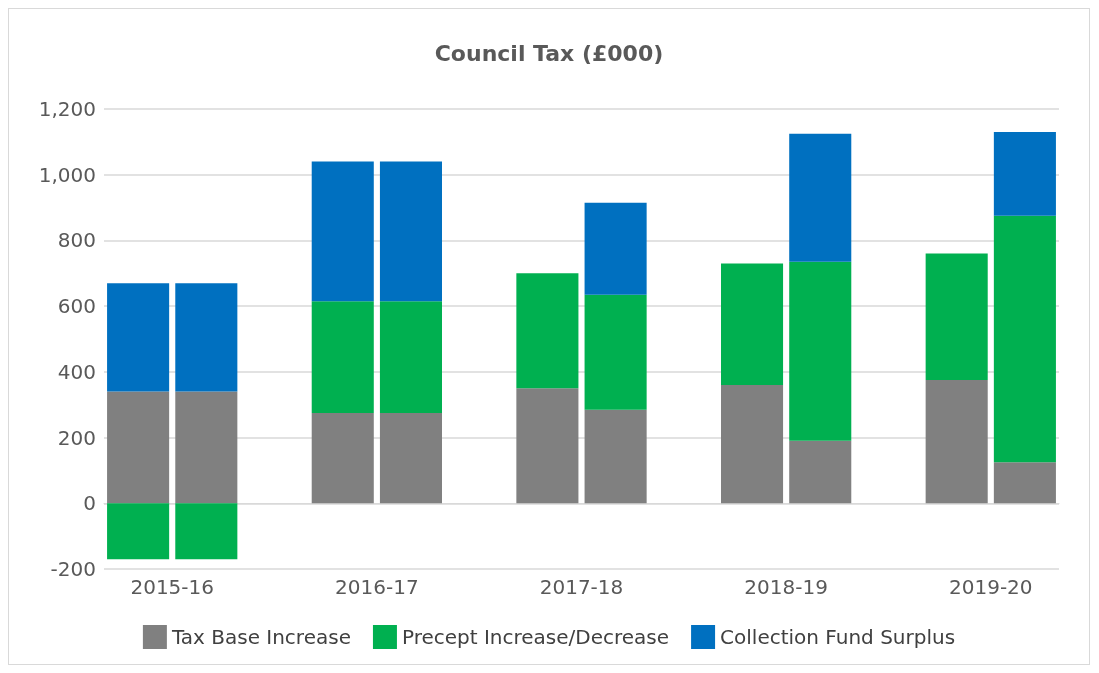  Describe the element at coordinates (549, 53) in the screenshot. I see `chart-title: Council Tax (£000)` at that location.